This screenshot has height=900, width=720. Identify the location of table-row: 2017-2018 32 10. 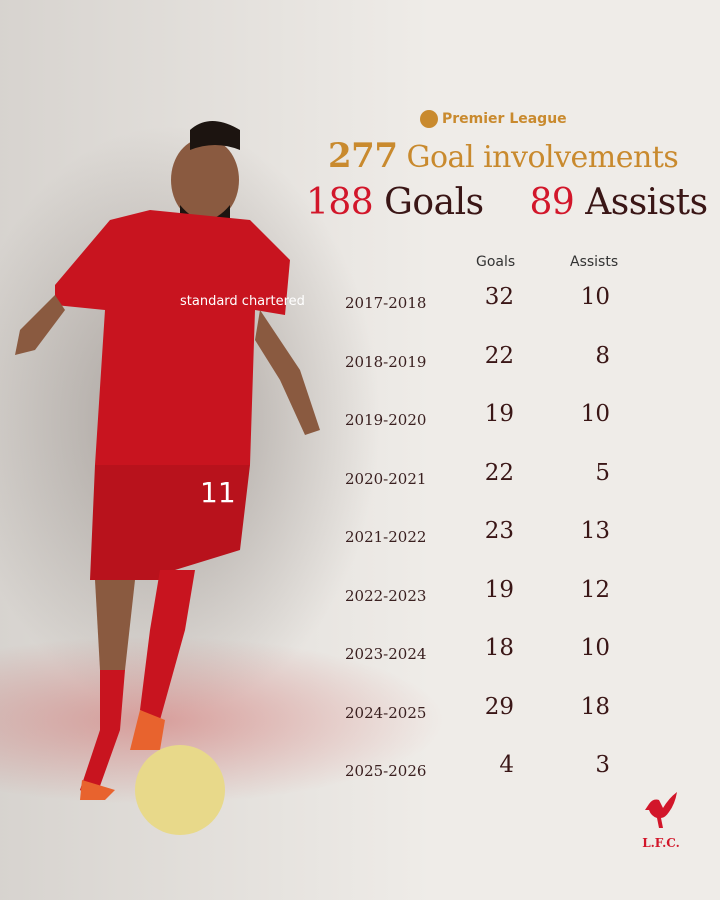
(490, 304).